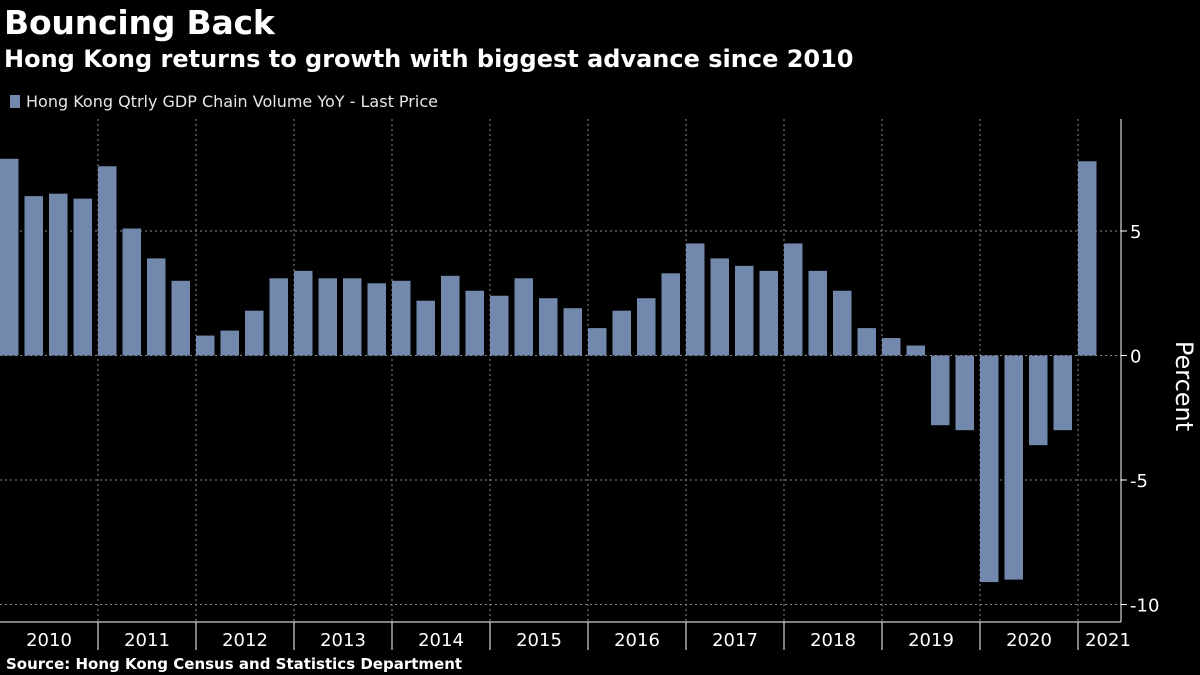 The width and height of the screenshot is (1200, 675). What do you see at coordinates (637, 640) in the screenshot?
I see `x-year-label: 2016` at bounding box center [637, 640].